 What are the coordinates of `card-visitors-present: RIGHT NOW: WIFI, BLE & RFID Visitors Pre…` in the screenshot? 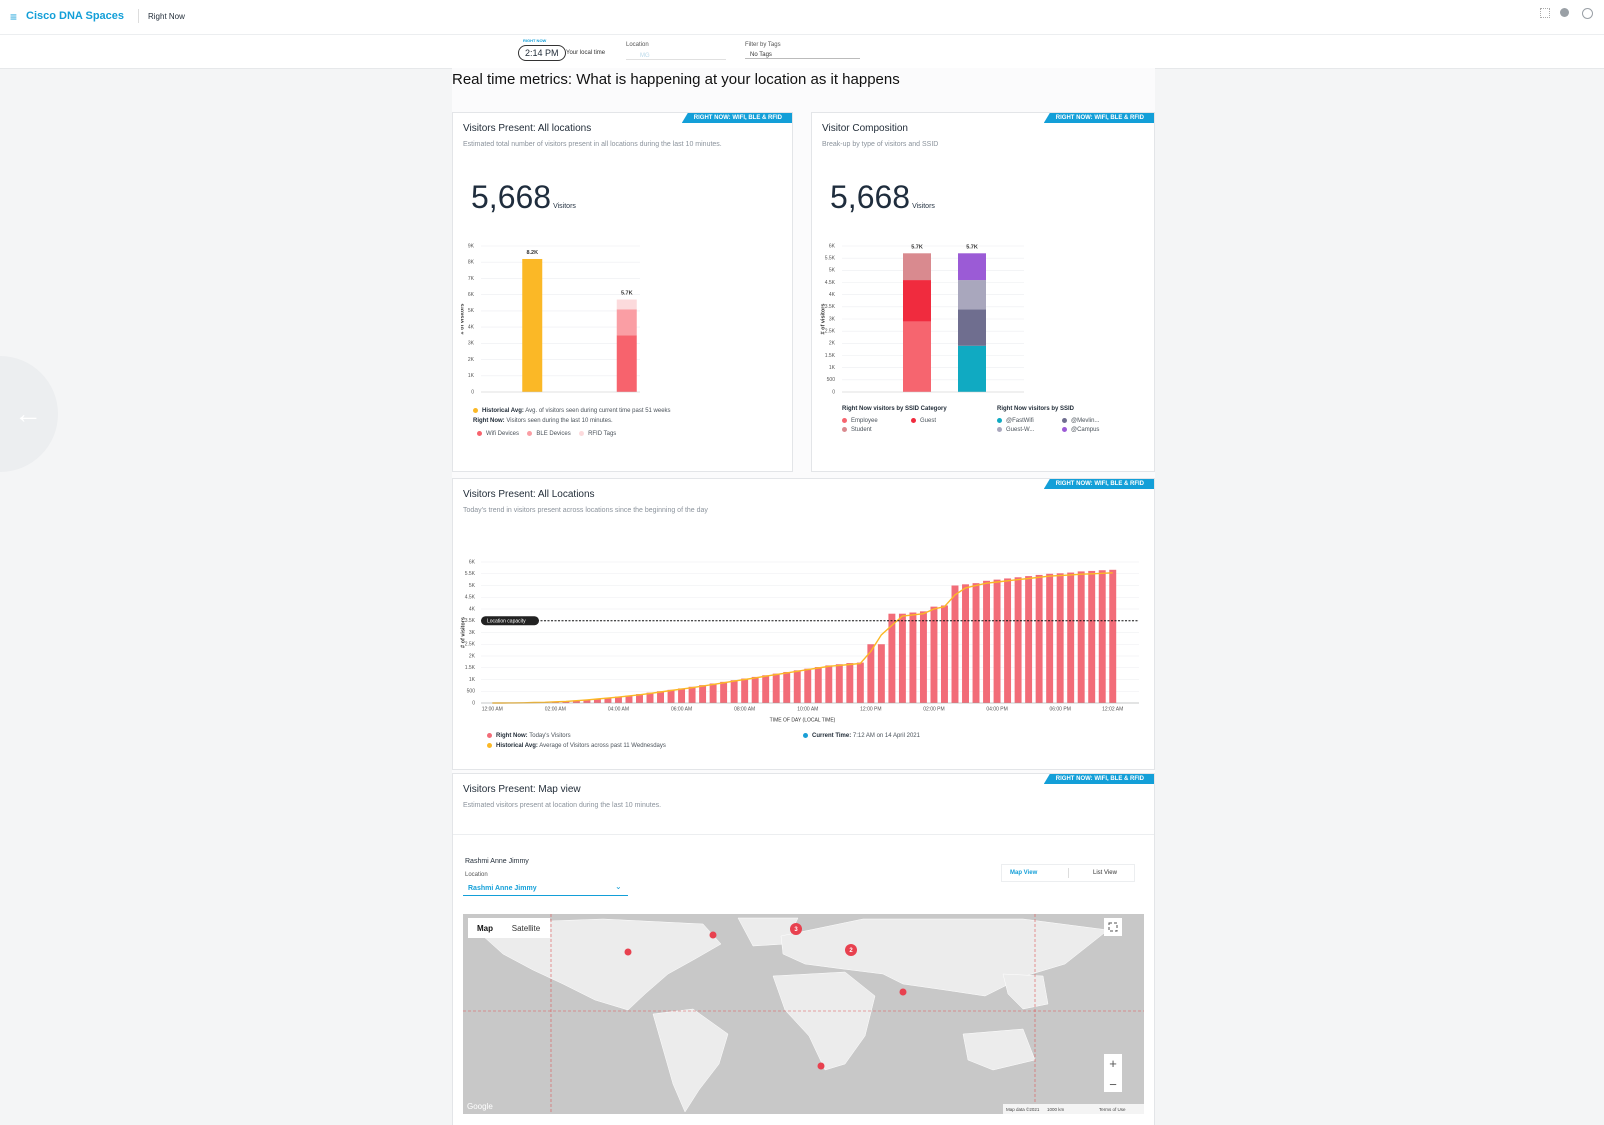 It's located at (622, 292).